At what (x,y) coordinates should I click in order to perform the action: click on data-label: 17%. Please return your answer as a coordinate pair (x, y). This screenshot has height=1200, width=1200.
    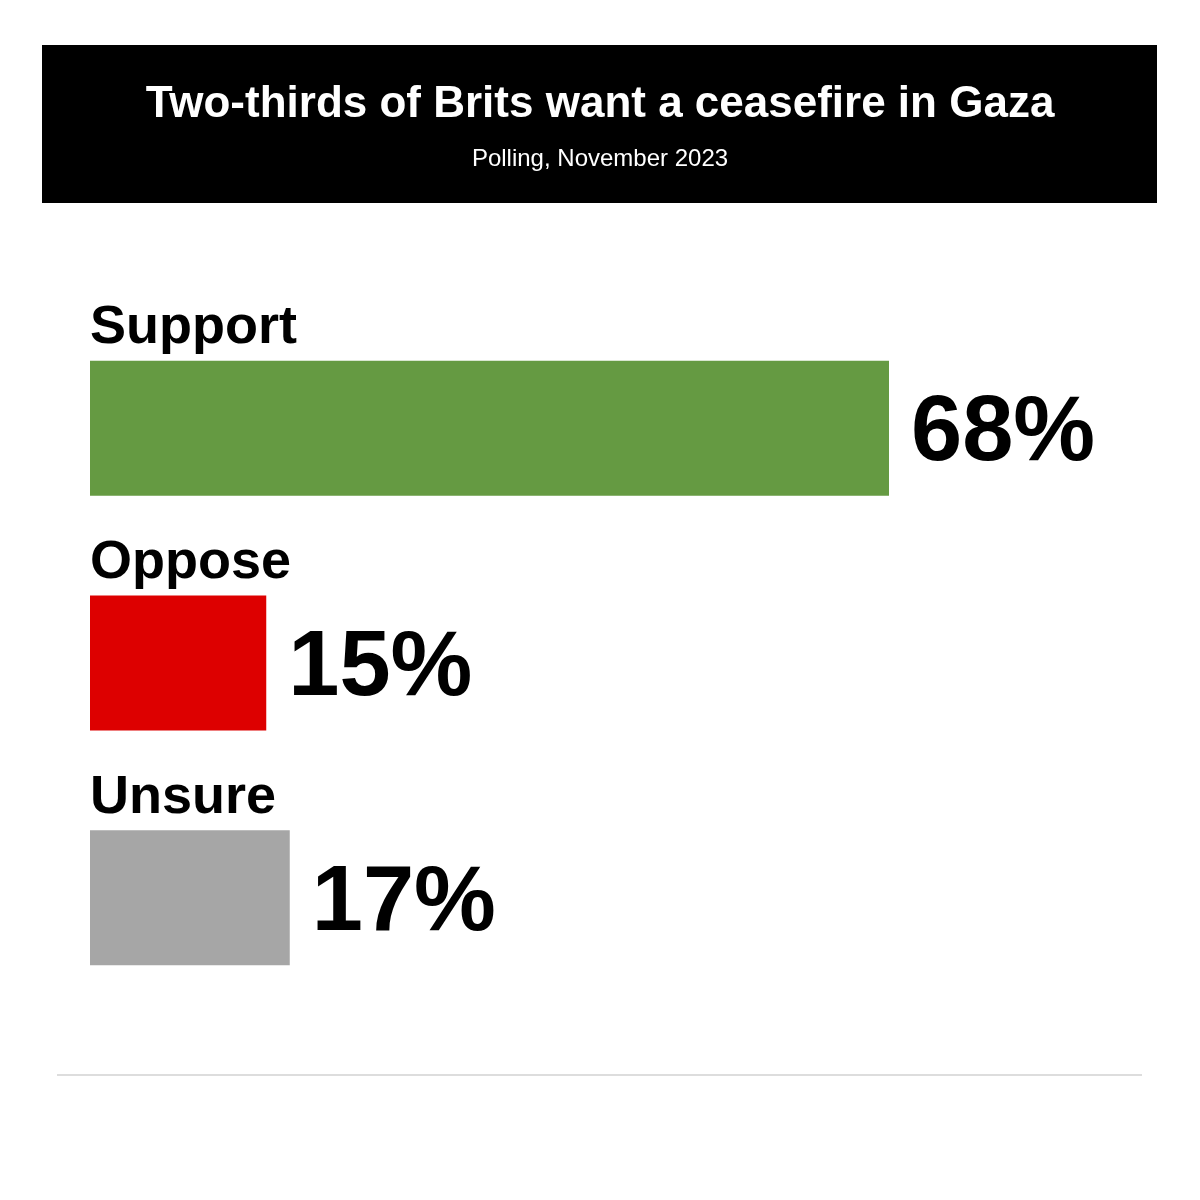
    Looking at the image, I should click on (403, 897).